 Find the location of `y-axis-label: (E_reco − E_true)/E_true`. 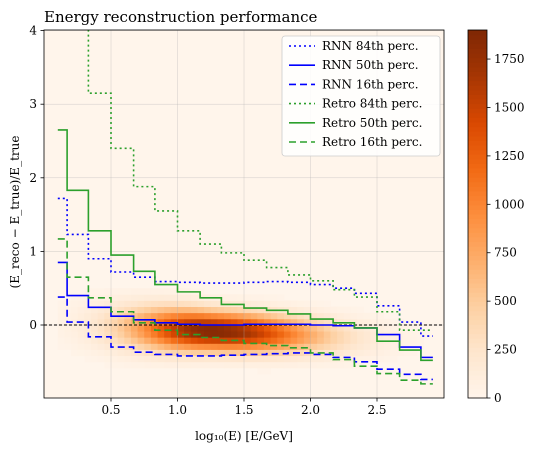

y-axis-label: (E_reco − E_true)/E_true is located at coordinates (15, 212).